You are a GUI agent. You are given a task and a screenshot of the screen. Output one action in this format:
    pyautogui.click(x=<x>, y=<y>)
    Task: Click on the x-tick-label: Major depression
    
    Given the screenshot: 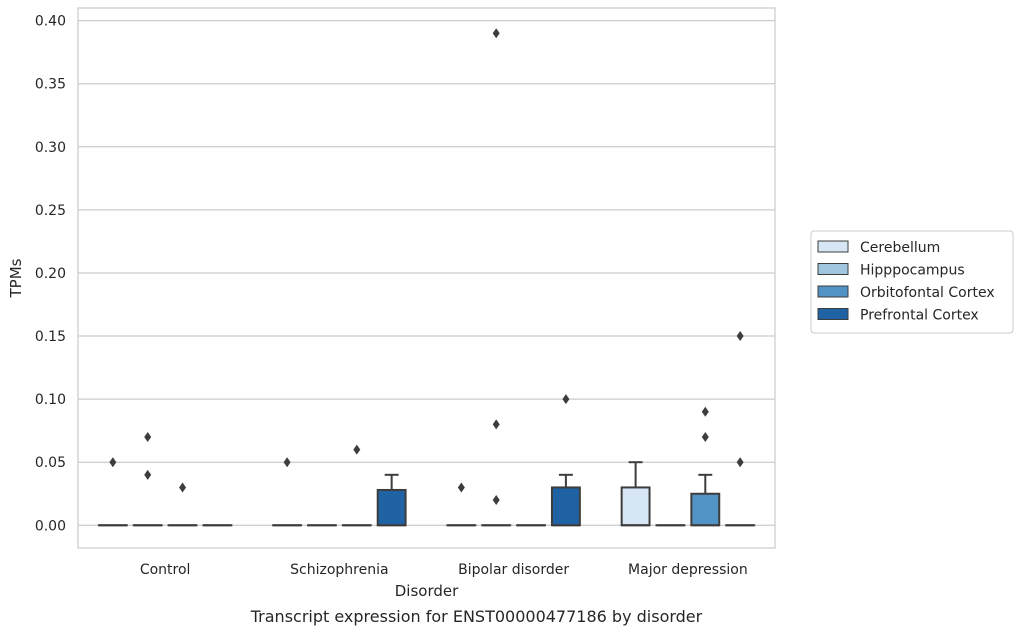 What is the action you would take?
    pyautogui.click(x=688, y=570)
    